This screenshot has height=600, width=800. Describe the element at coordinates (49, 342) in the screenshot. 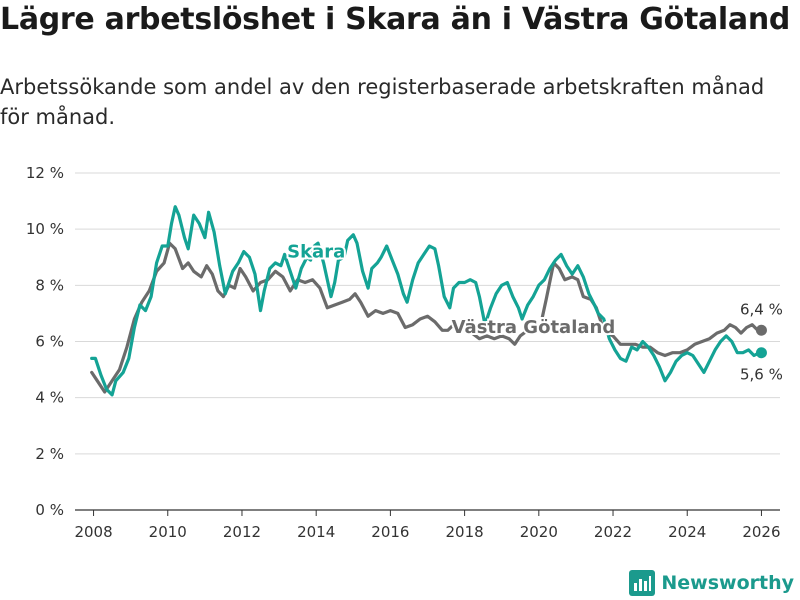

I see `y-tick-label: 6 %` at that location.